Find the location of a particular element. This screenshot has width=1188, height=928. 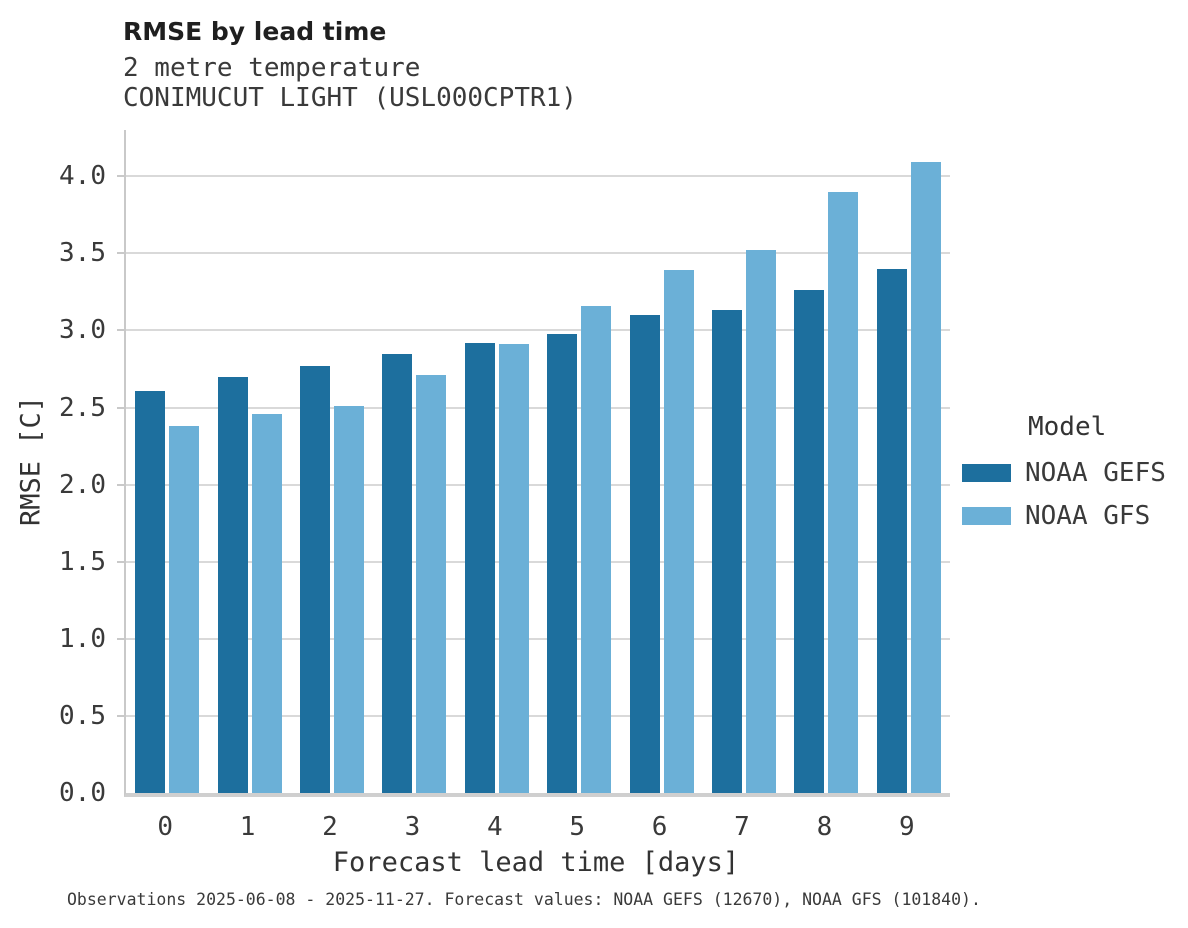

legend-title: Model is located at coordinates (1067, 427).